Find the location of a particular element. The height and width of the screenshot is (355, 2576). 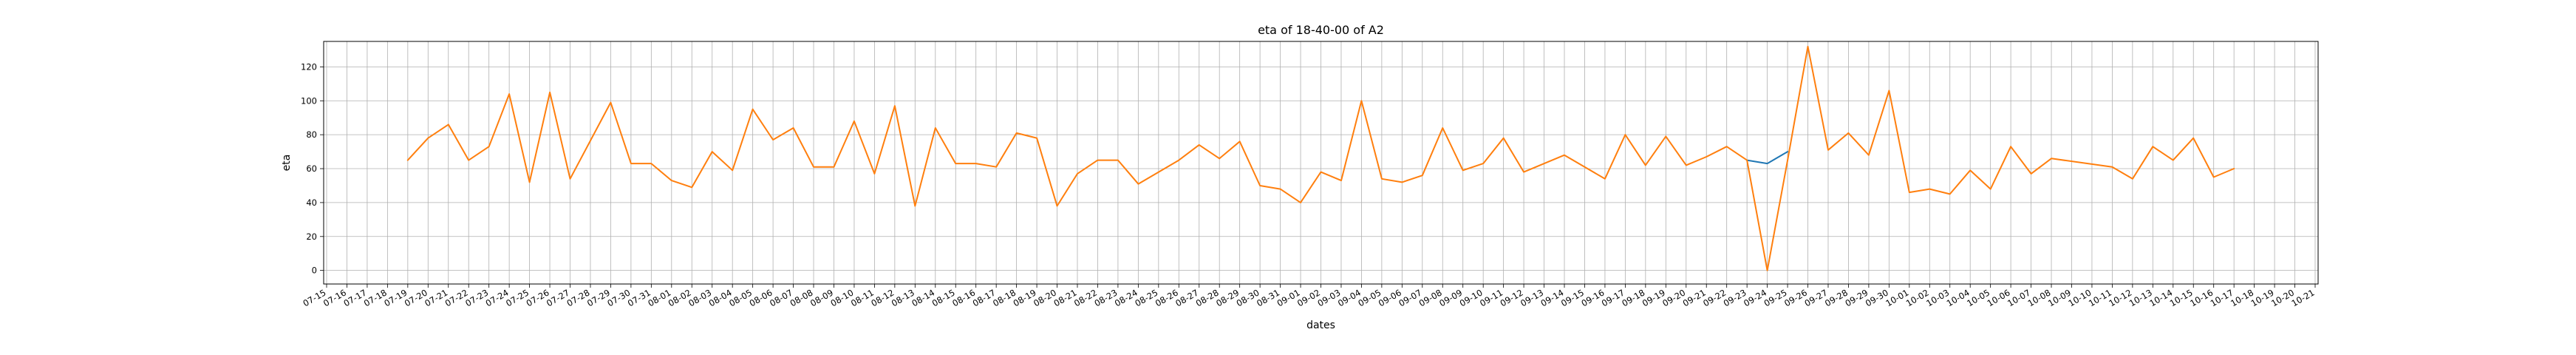

y-tick-label: 120 is located at coordinates (309, 66).